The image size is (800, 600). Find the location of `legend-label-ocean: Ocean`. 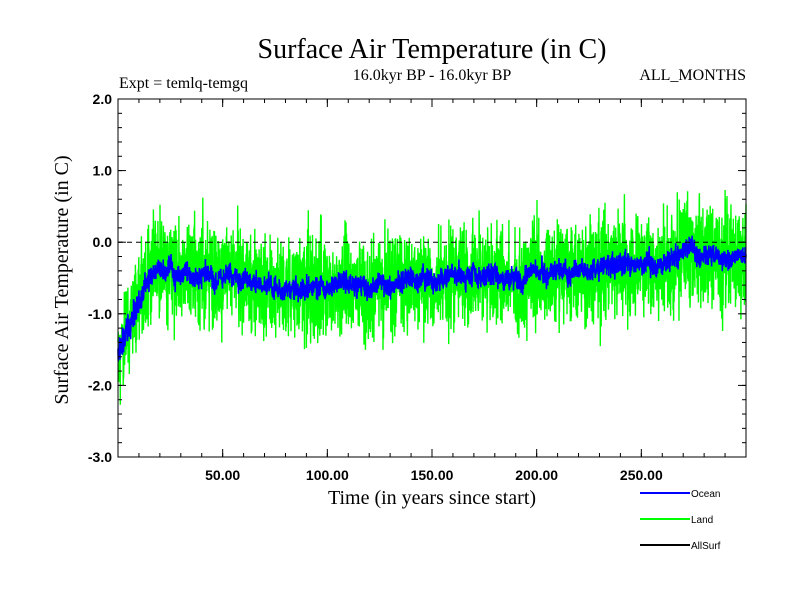

legend-label-ocean: Ocean is located at coordinates (705, 494).